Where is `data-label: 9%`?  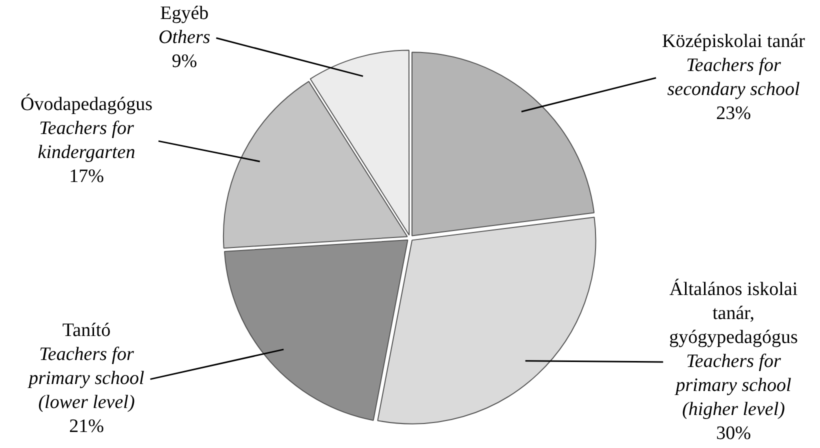
data-label: 9% is located at coordinates (185, 61).